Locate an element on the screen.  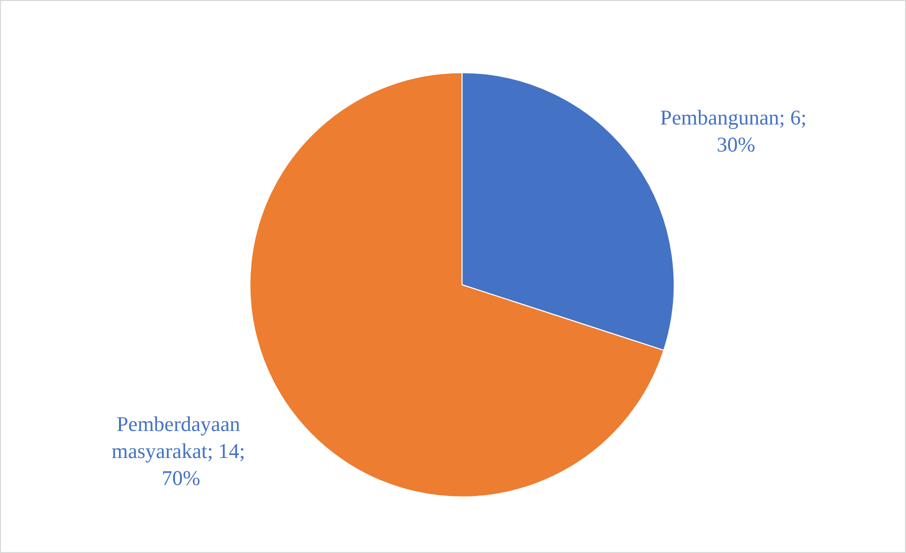
slice-label: Pemberdayaan masyarakat; 14; 70% is located at coordinates (181, 451).